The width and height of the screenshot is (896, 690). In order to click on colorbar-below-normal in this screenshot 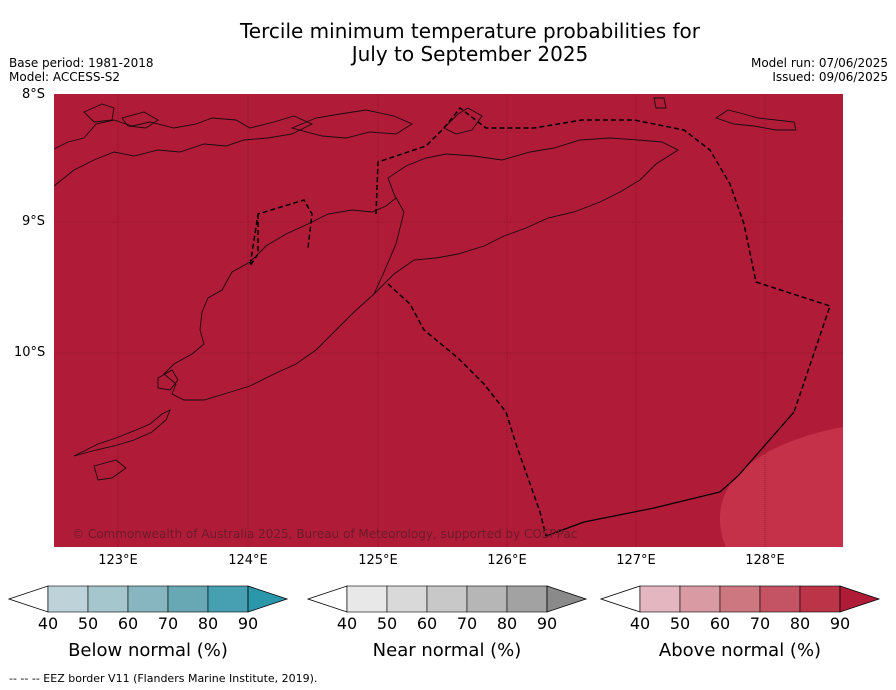, I will do `click(148, 602)`.